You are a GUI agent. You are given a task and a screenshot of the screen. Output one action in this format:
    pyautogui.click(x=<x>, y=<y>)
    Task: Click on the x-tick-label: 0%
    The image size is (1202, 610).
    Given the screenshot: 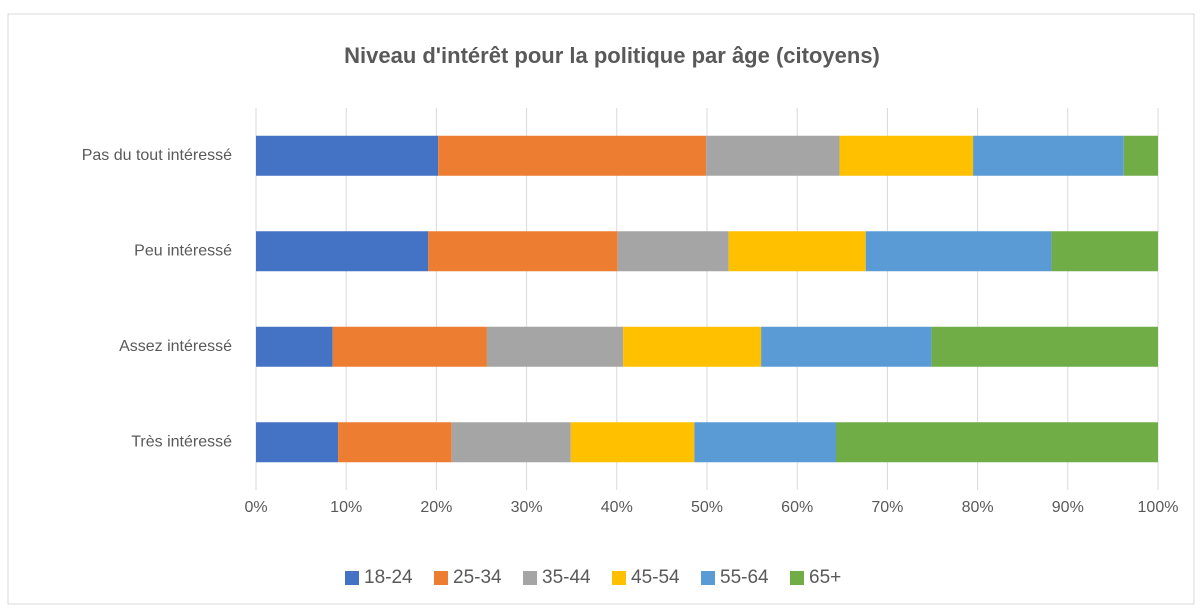 What is the action you would take?
    pyautogui.click(x=255, y=507)
    